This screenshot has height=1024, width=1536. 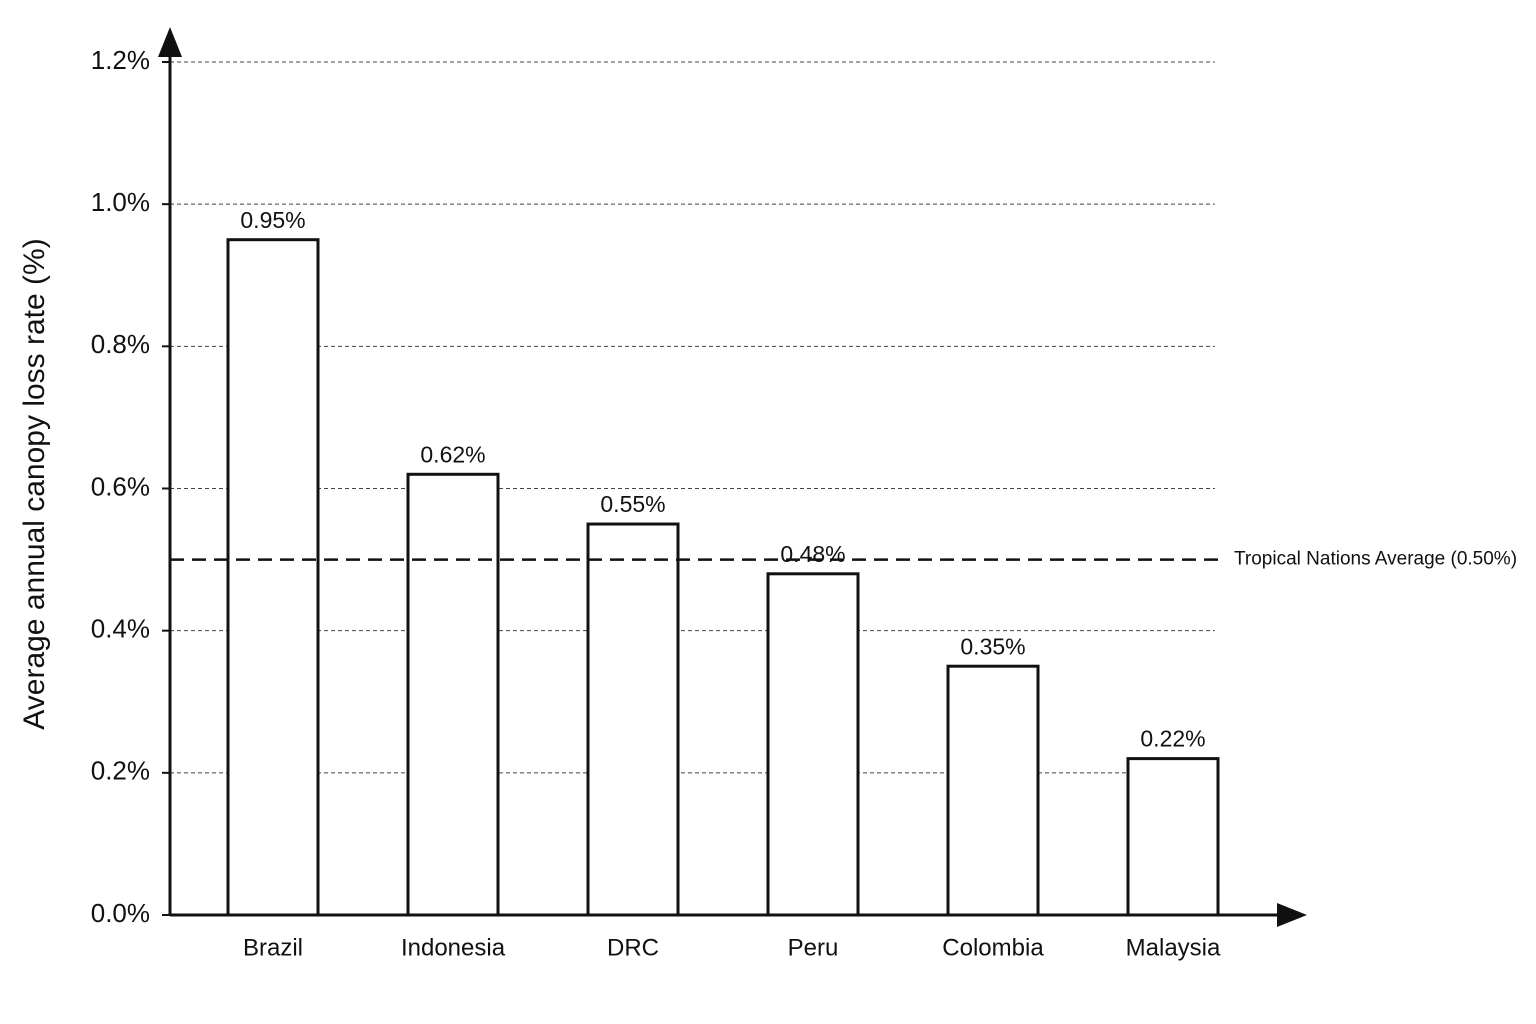 I want to click on y-axis-title: Average annual canopy loss rate (%), so click(x=34, y=483).